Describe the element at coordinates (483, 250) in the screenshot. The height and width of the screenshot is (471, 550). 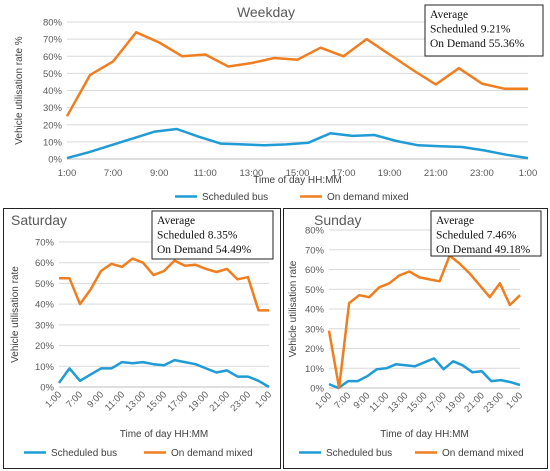
I see `annotation-text: On Demand 49.18%` at that location.